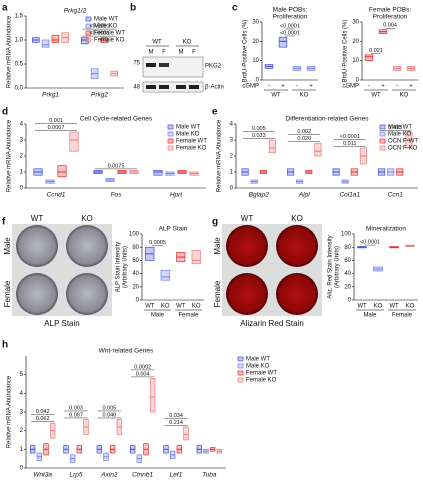 The width and height of the screenshot is (423, 500). I want to click on y-tick-label: 4, so click(22, 394).